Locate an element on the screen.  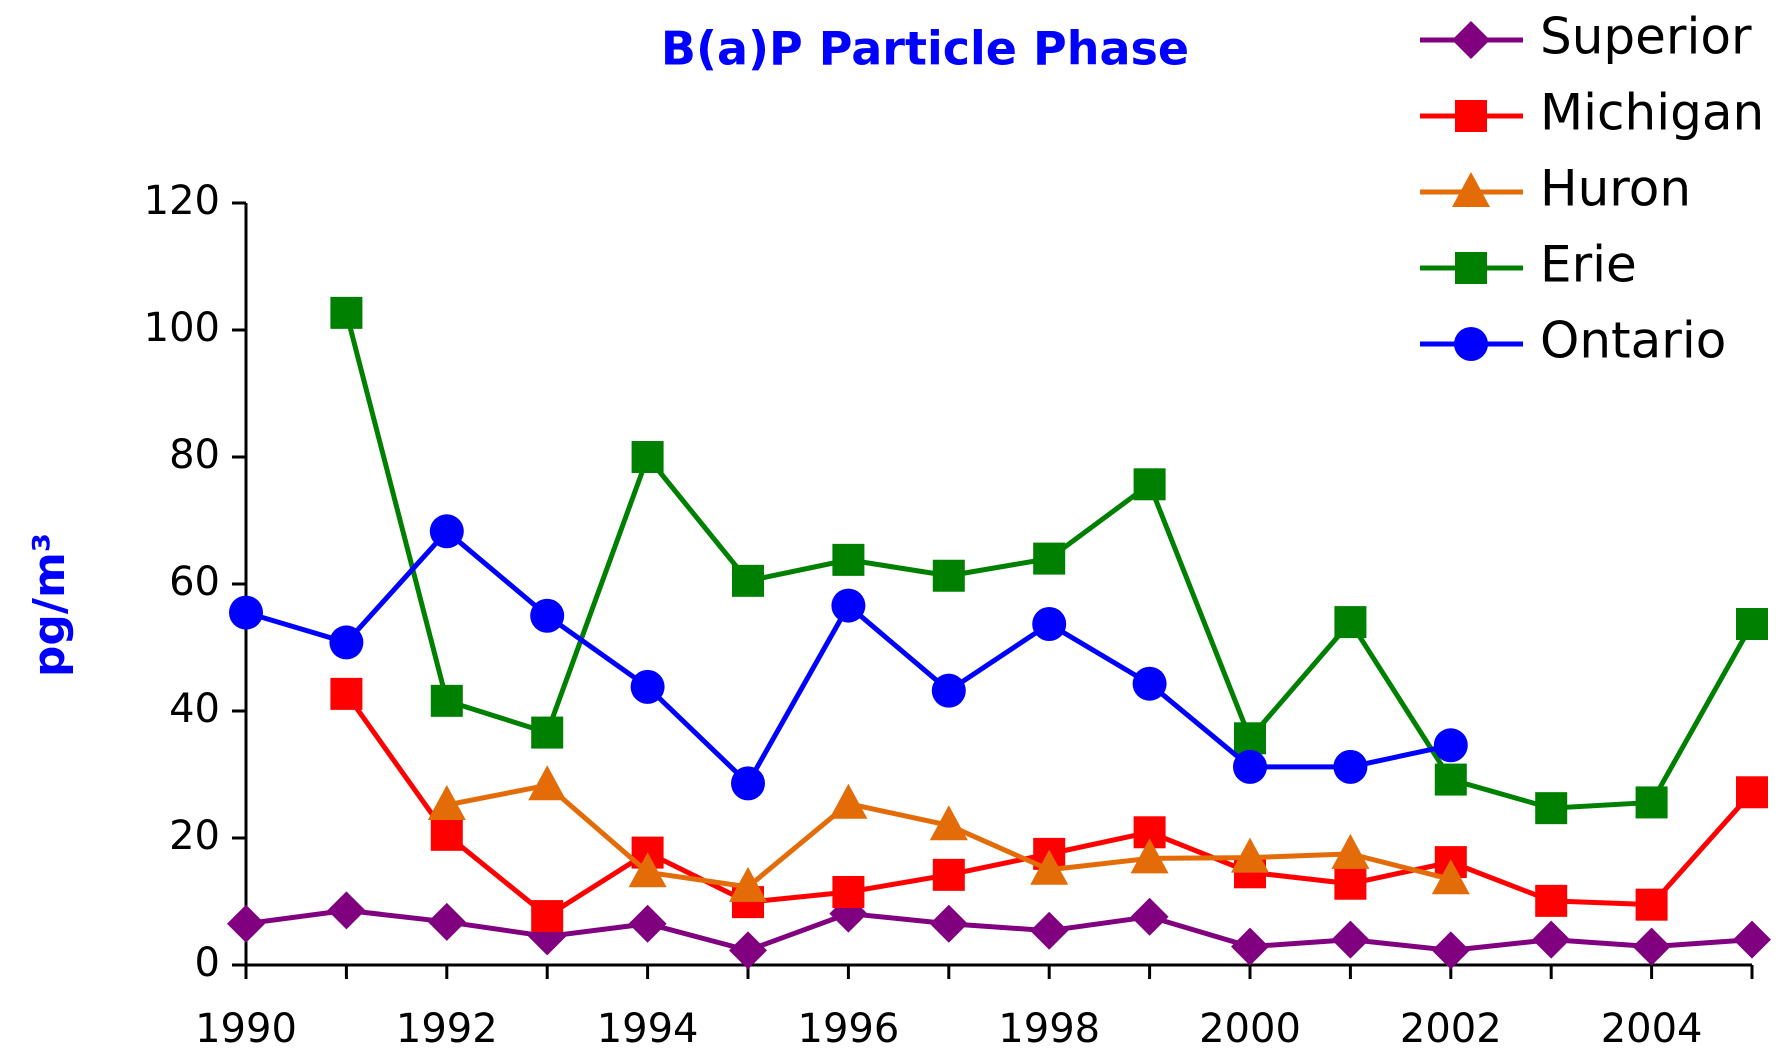
x-tick-label: 2002 is located at coordinates (1451, 1029).